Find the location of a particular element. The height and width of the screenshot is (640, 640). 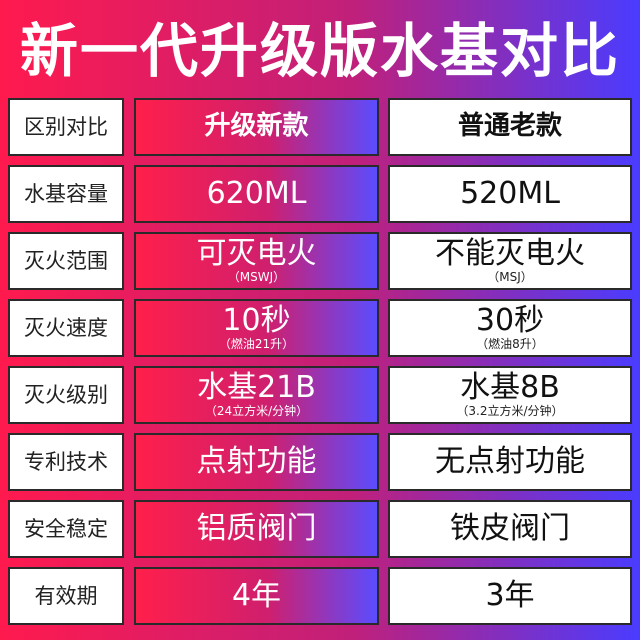

new-model-value: 可灭电火 is located at coordinates (256, 253).